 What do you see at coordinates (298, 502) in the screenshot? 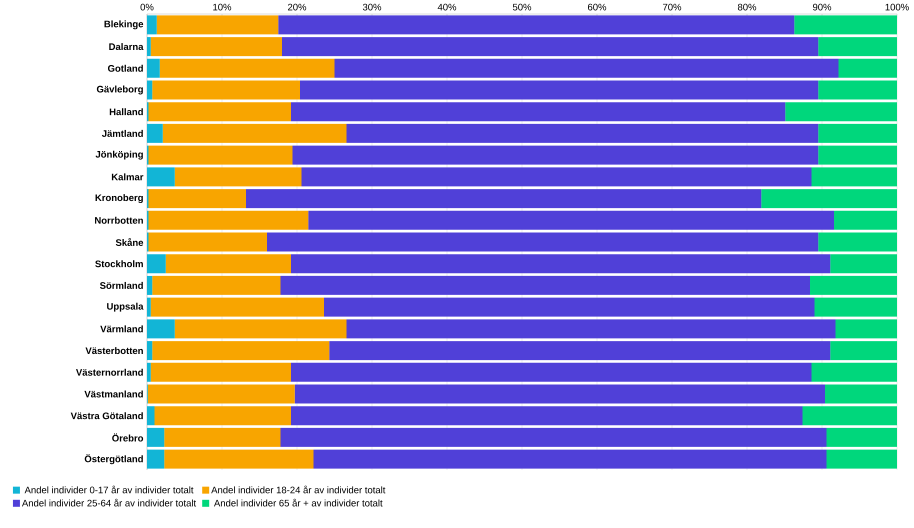
I see `legend-label: Andel individer 65 år + av individer totalt` at bounding box center [298, 502].